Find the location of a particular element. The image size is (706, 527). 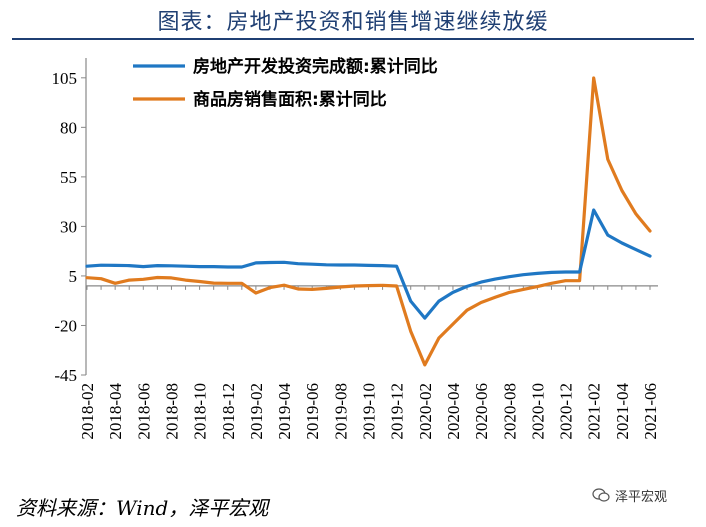

y-tick-label: 105 is located at coordinates (65, 78).